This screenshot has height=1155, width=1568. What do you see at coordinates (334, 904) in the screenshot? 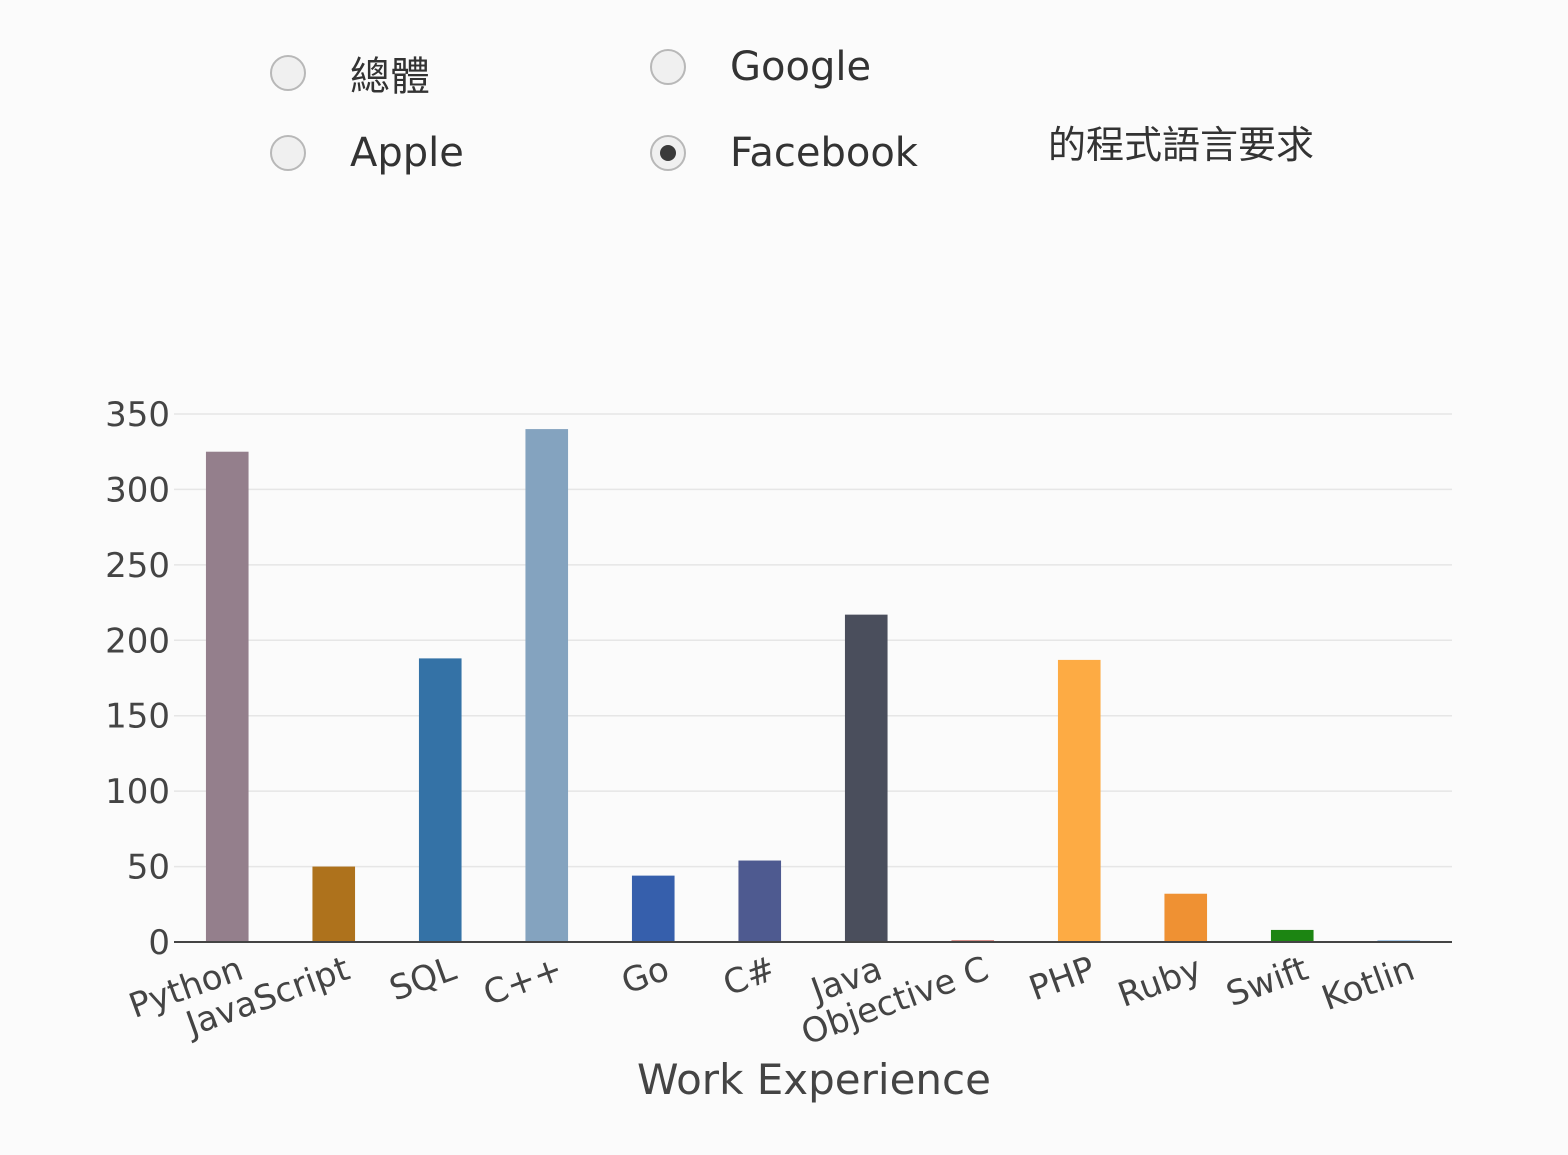
I see `bar-javascript` at bounding box center [334, 904].